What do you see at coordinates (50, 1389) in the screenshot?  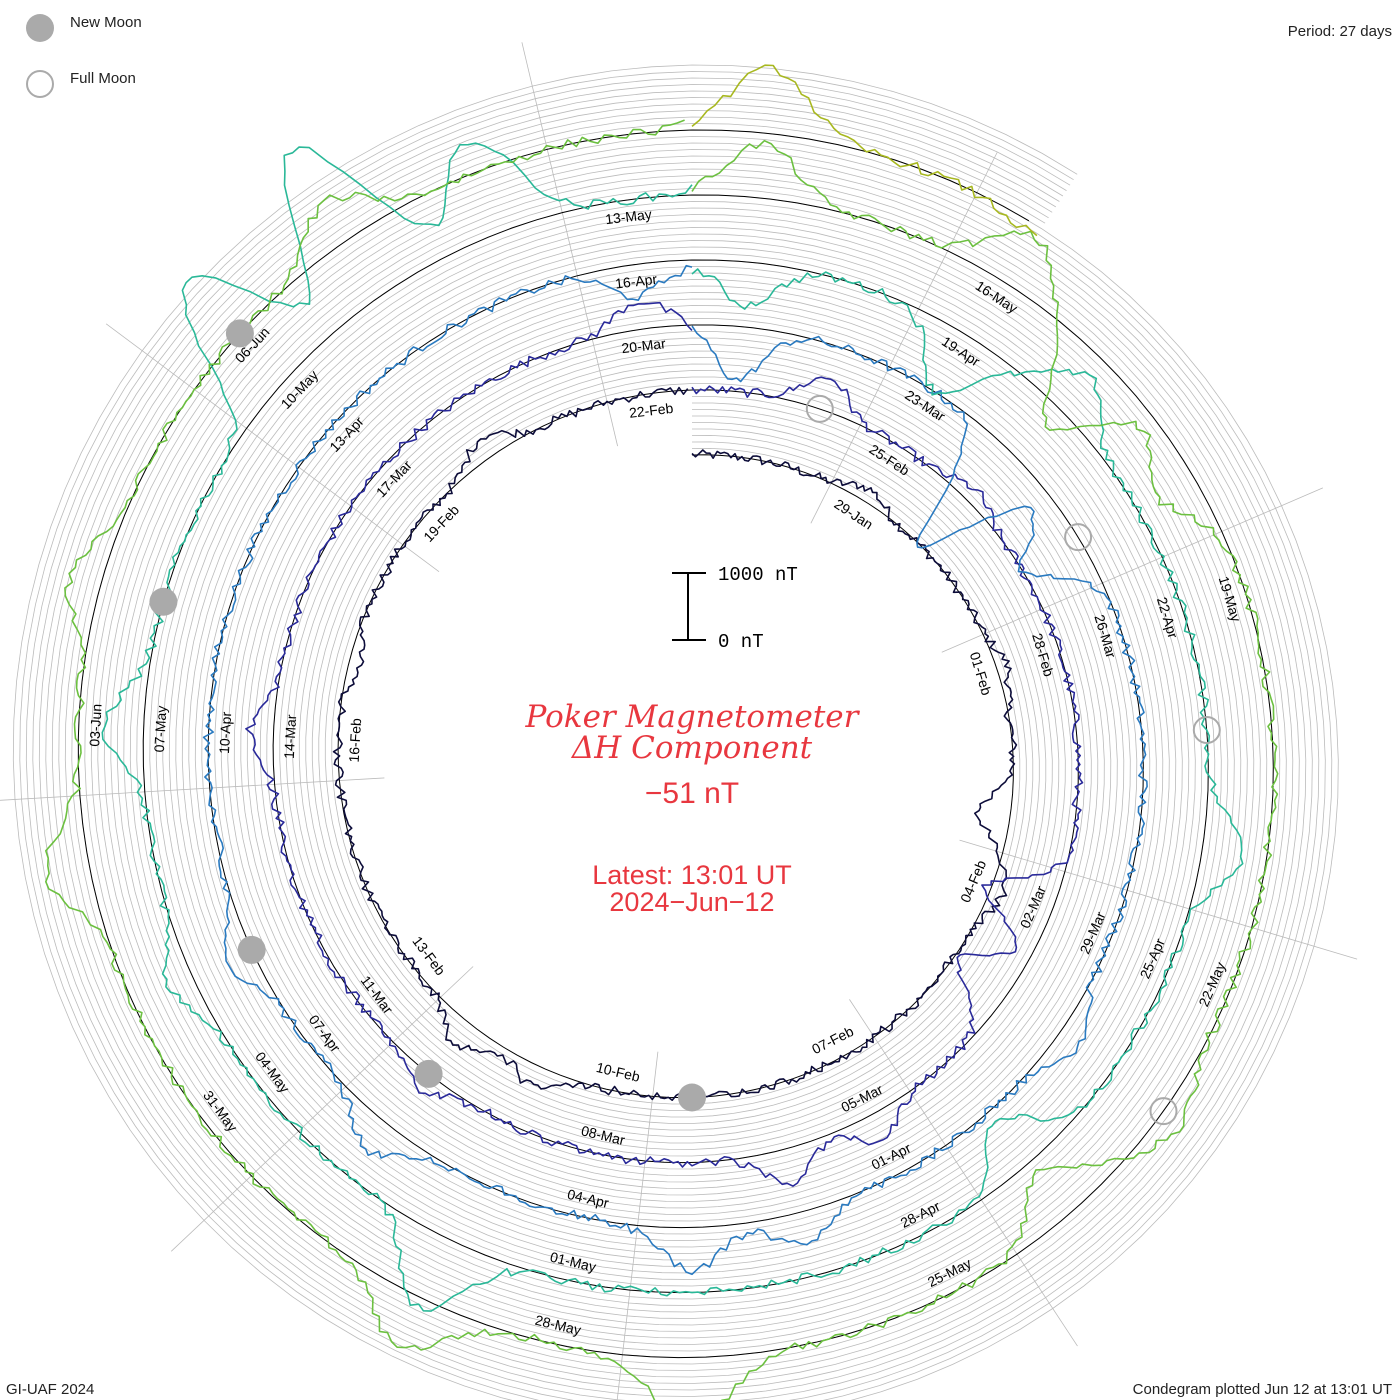 I see `credit-label: GI-UAF 2024` at bounding box center [50, 1389].